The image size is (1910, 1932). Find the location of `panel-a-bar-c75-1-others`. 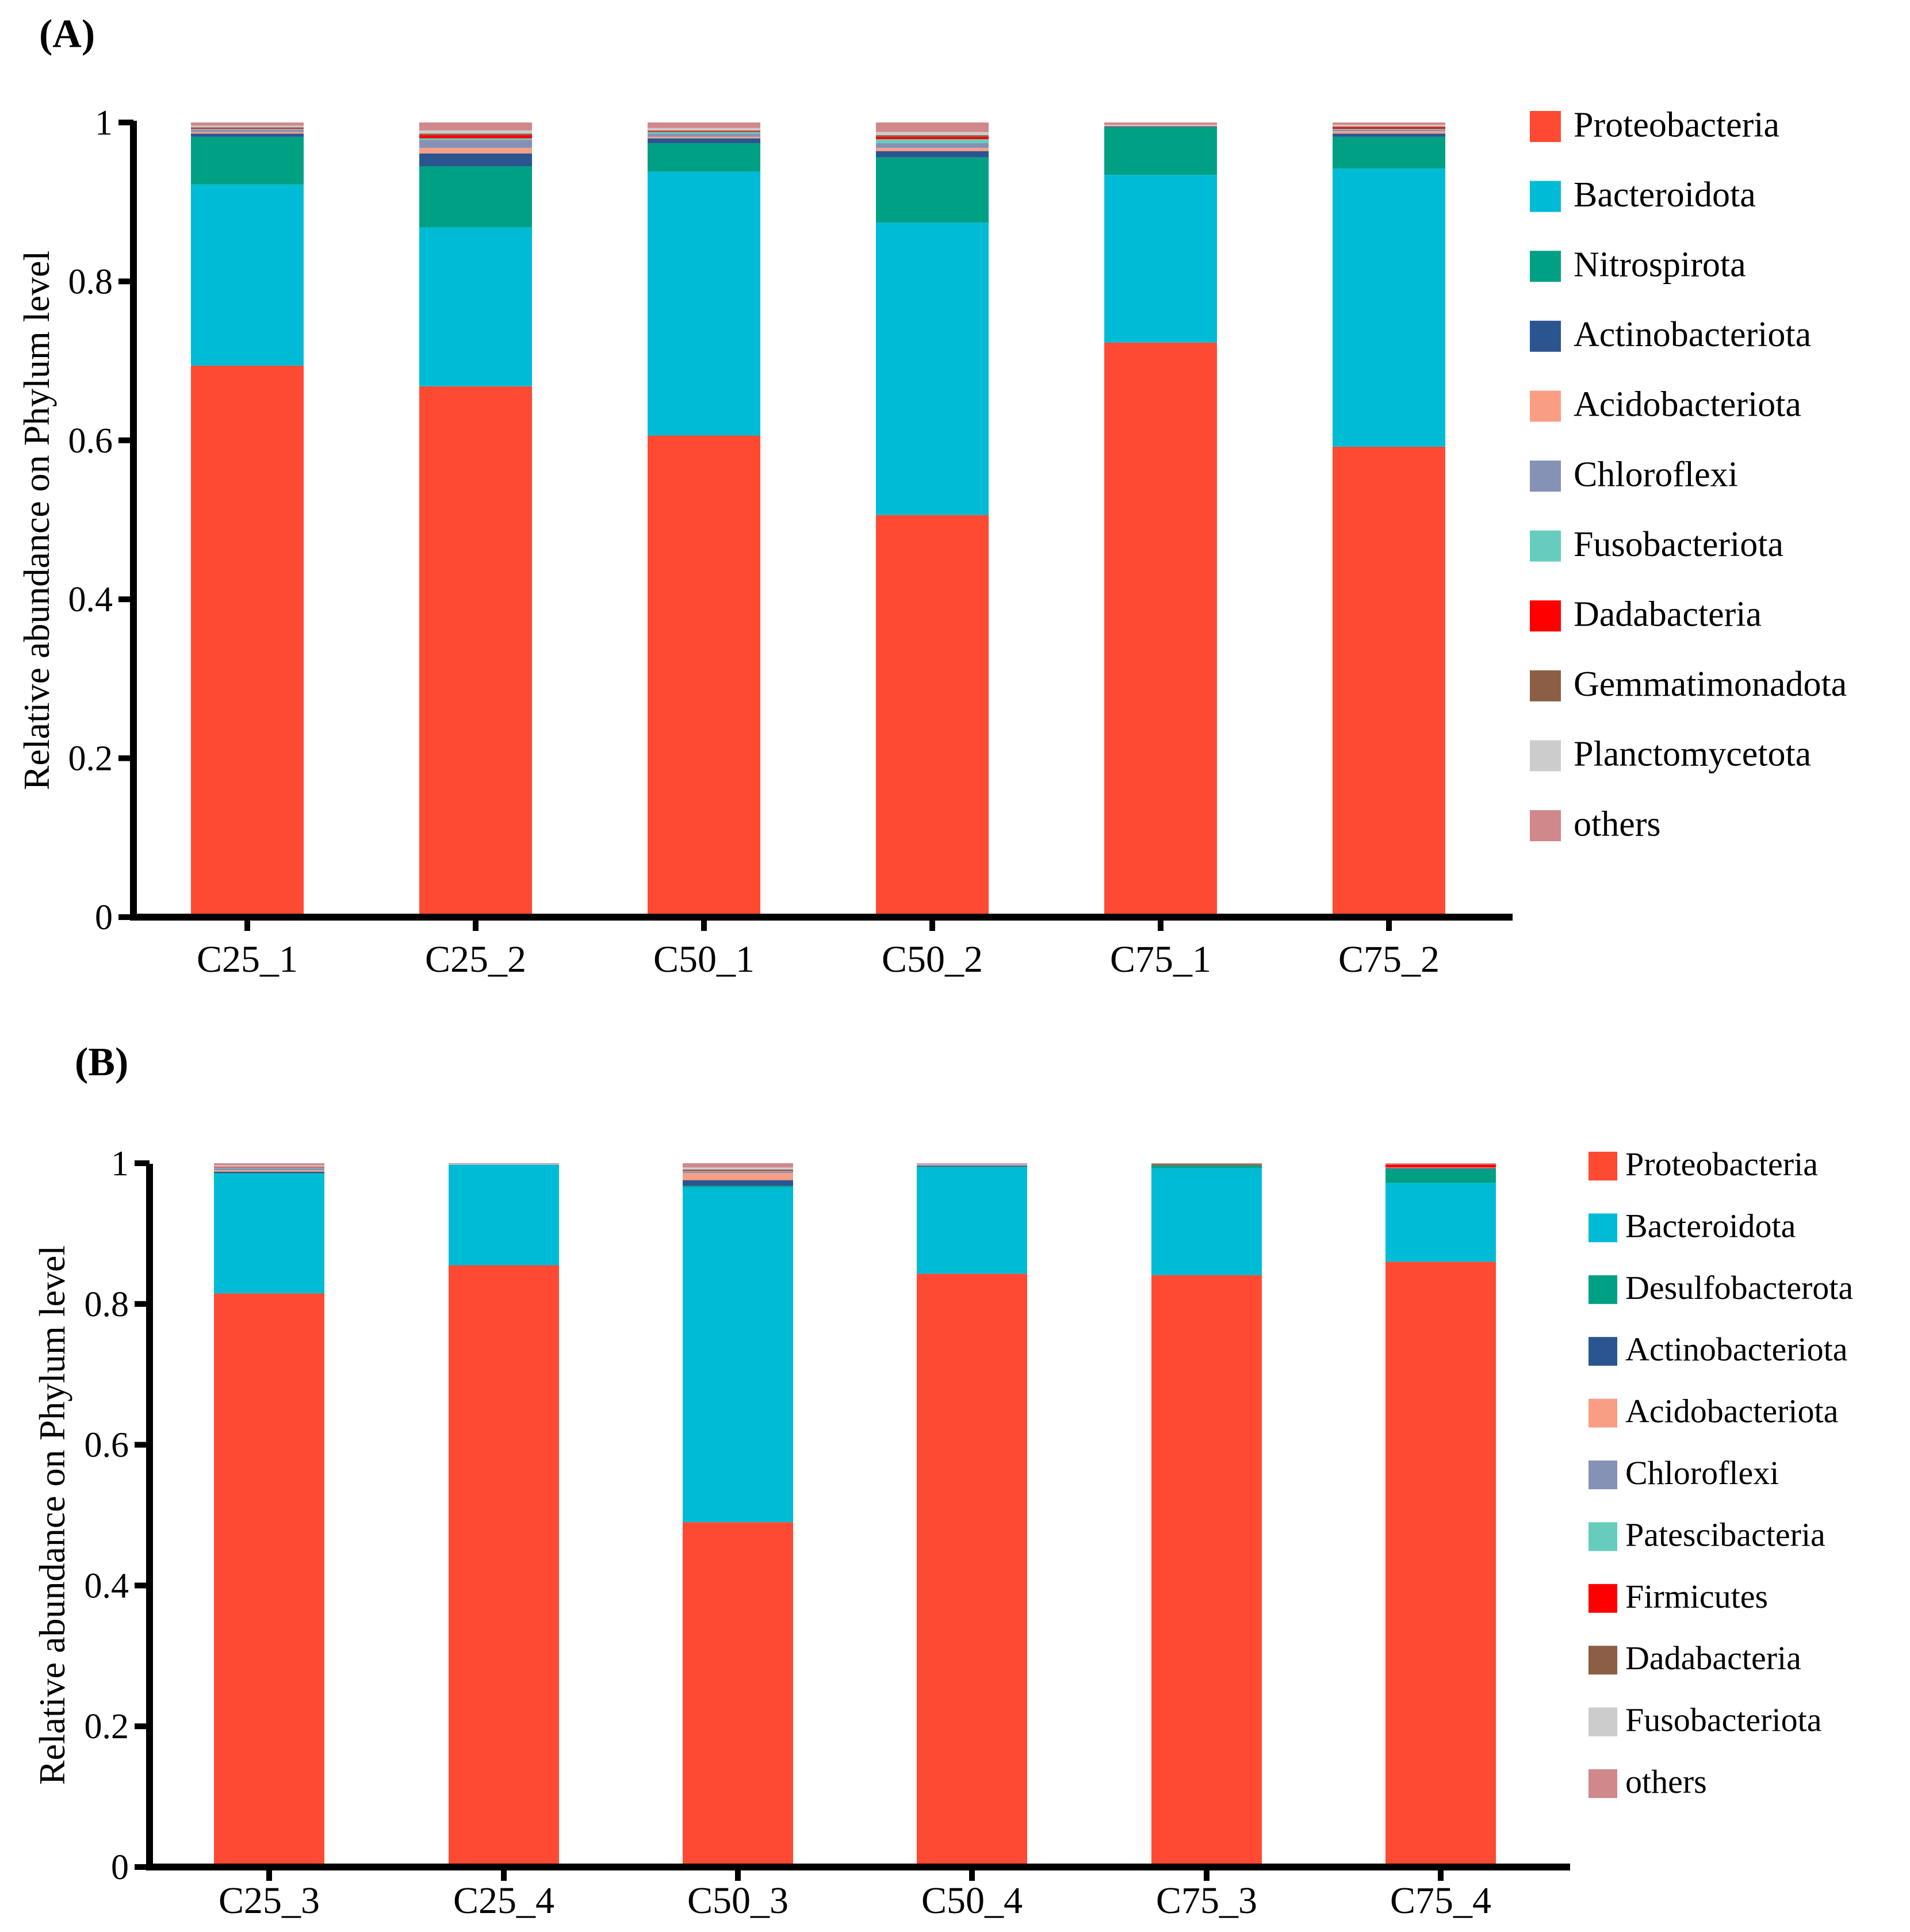

panel-a-bar-c75-1-others is located at coordinates (1160, 123).